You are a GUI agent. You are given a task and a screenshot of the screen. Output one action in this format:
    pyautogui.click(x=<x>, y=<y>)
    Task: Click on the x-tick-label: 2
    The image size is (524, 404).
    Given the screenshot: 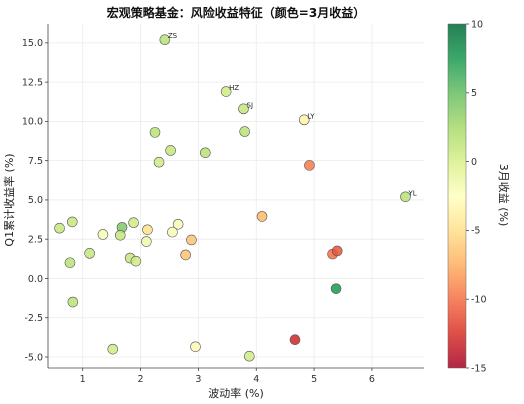 What is the action you would take?
    pyautogui.click(x=141, y=379)
    